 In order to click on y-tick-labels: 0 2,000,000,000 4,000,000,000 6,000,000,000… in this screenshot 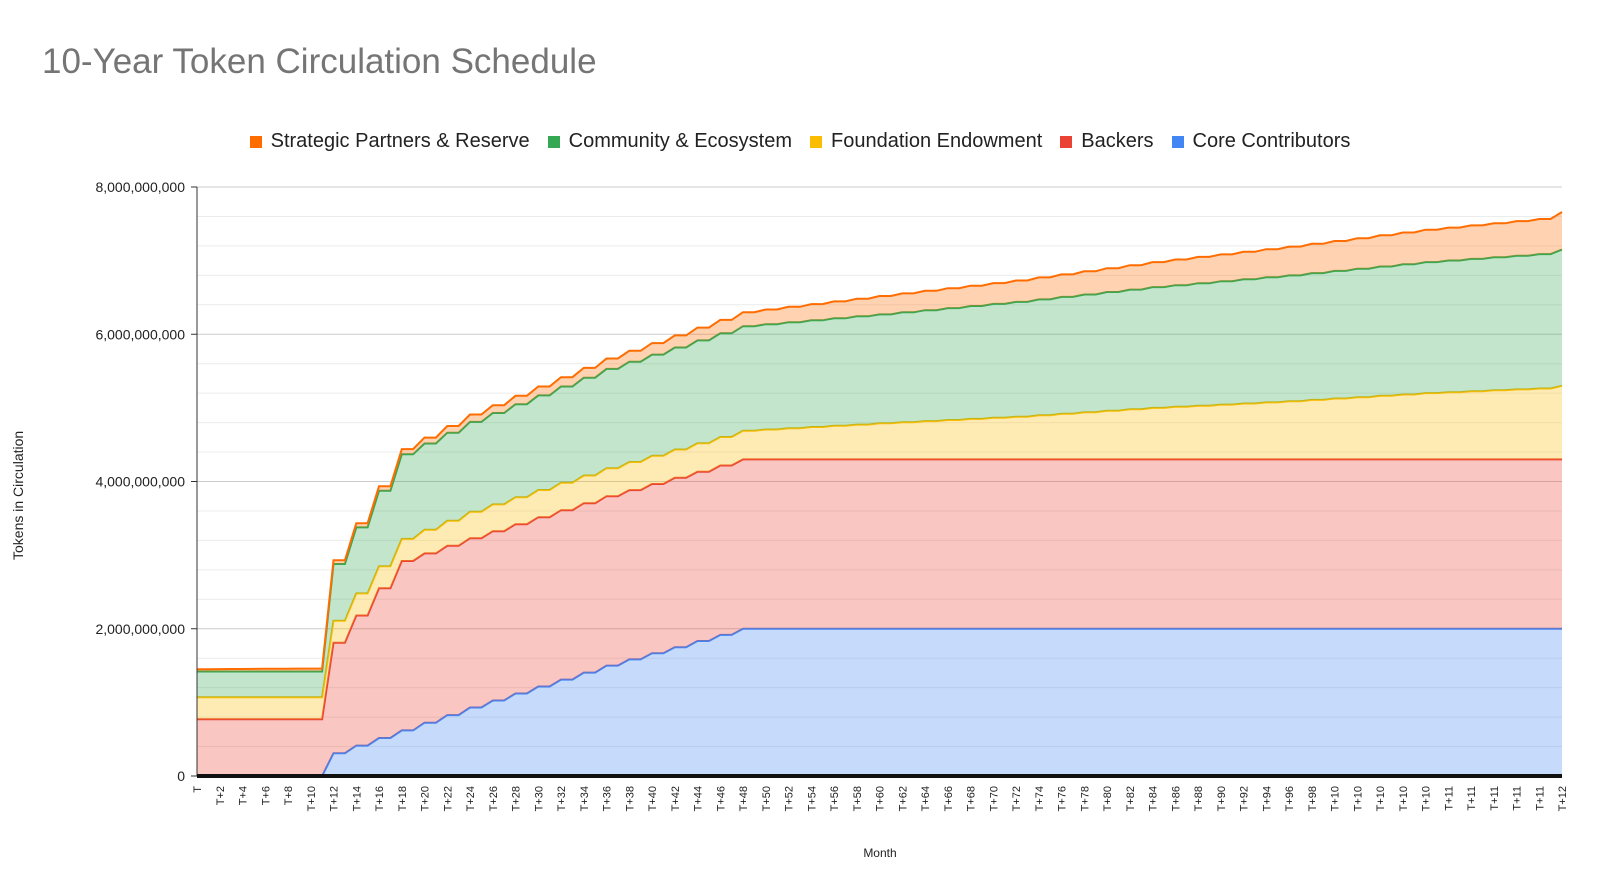, I will do `click(146, 481)`.